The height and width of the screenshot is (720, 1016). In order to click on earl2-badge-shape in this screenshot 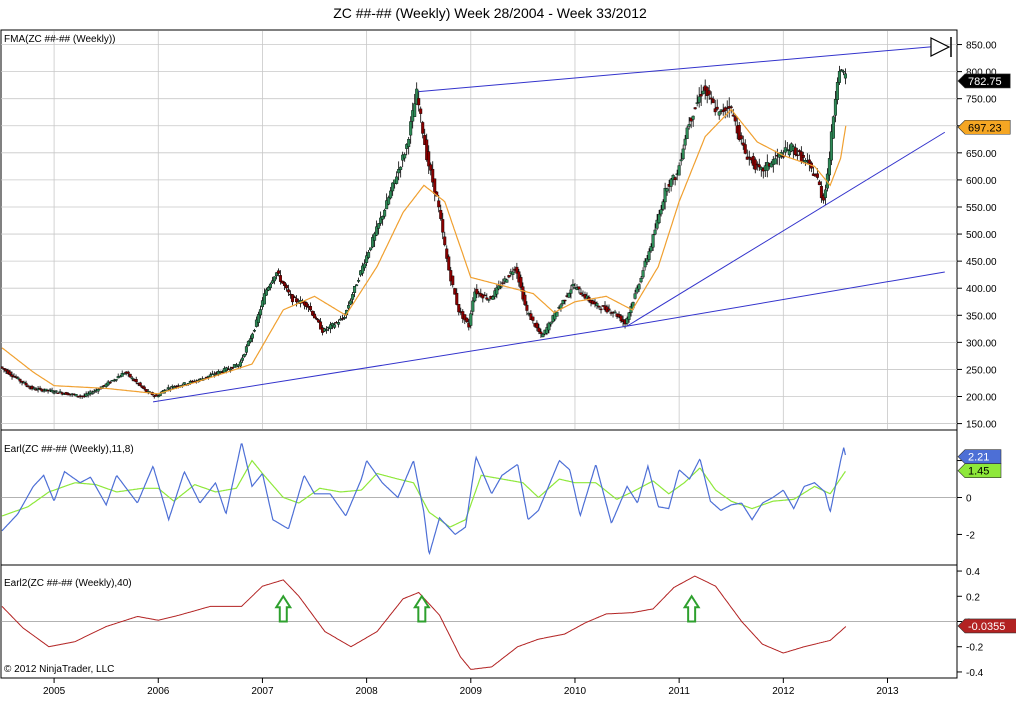, I will do `click(986, 626)`.